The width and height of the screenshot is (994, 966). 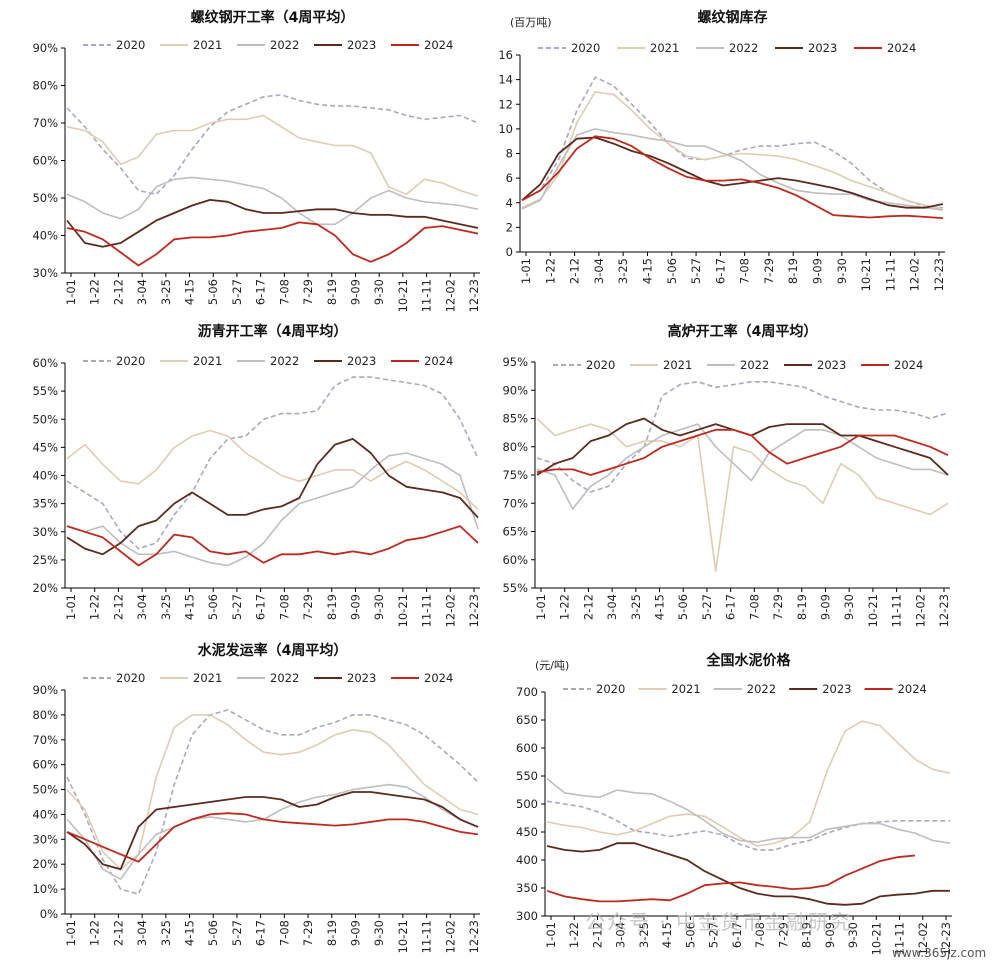 What do you see at coordinates (45, 123) in the screenshot?
I see `y-tick-label: 70%` at bounding box center [45, 123].